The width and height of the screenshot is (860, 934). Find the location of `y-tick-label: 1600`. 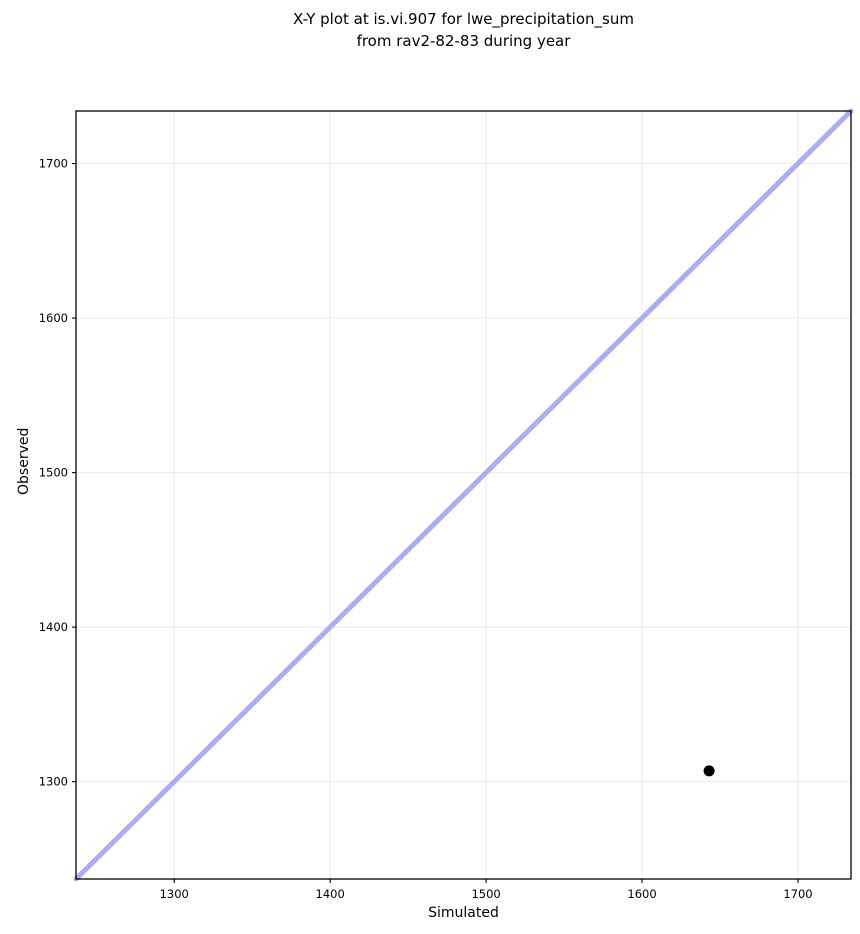

y-tick-label: 1600 is located at coordinates (53, 318).